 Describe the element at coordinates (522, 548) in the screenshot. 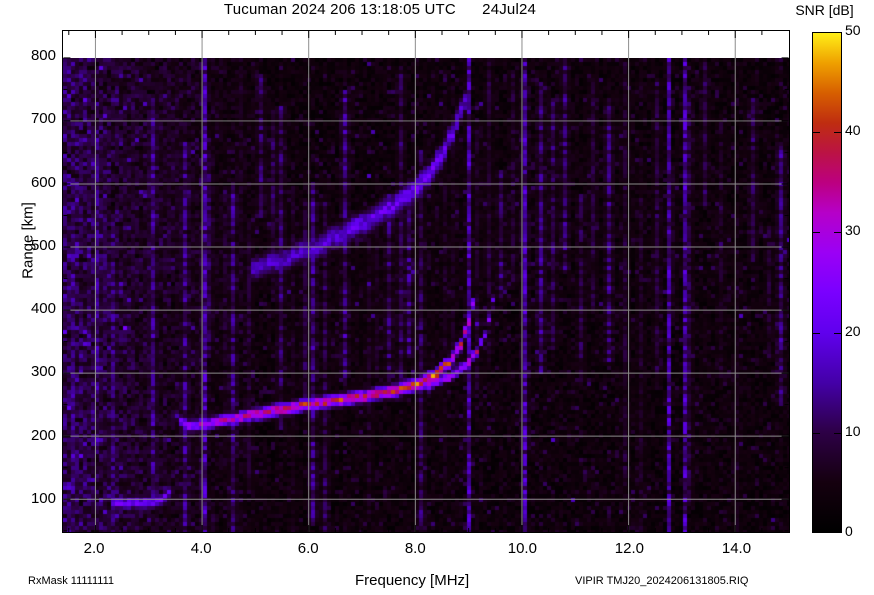

I see `x-tick-label: 10.0` at that location.